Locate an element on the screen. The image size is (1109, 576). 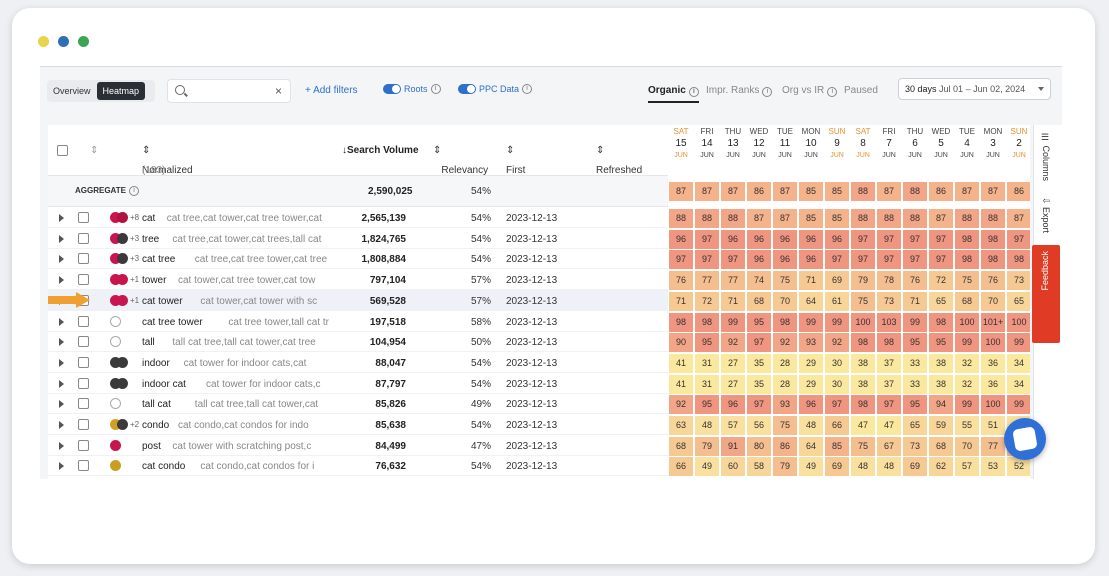
clear-search-icon: × is located at coordinates (278, 91).